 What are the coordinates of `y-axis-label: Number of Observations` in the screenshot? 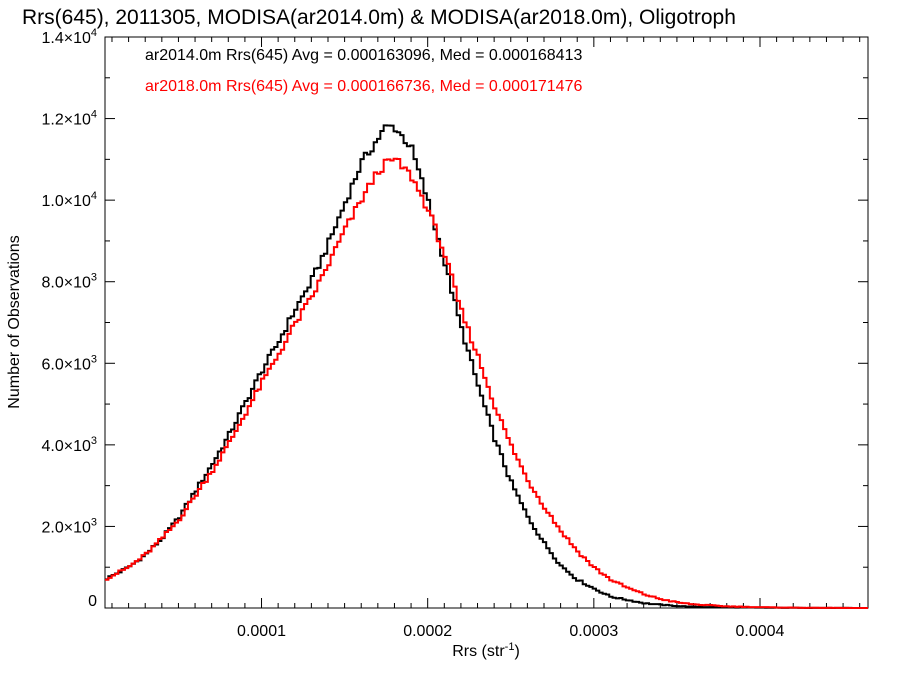 It's located at (14, 321).